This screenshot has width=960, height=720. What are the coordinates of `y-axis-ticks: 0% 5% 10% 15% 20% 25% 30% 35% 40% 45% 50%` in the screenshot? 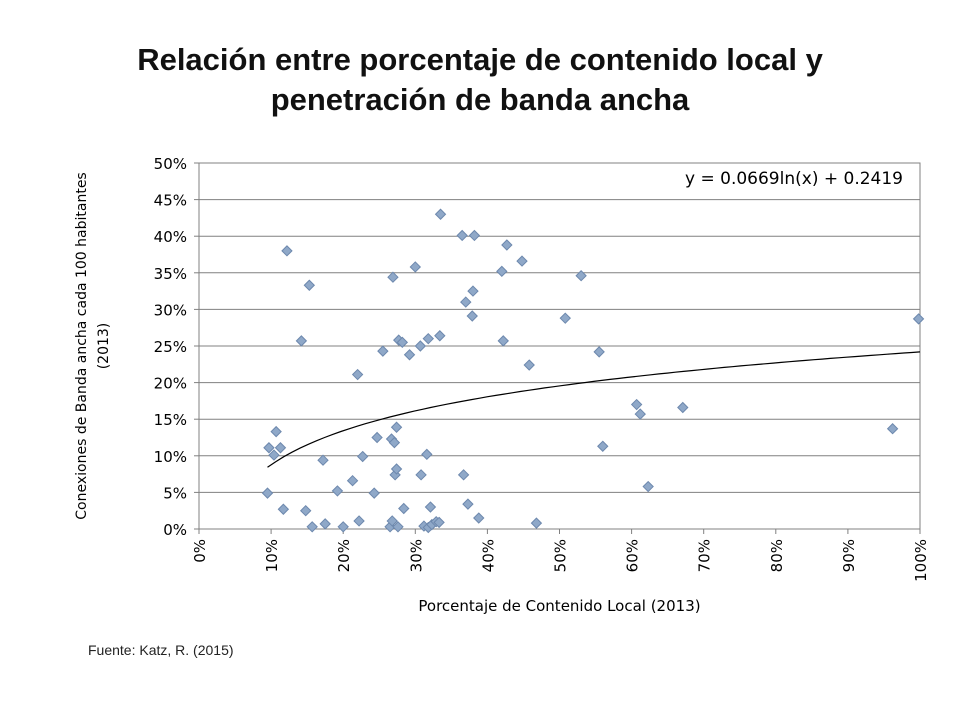 It's located at (176, 347).